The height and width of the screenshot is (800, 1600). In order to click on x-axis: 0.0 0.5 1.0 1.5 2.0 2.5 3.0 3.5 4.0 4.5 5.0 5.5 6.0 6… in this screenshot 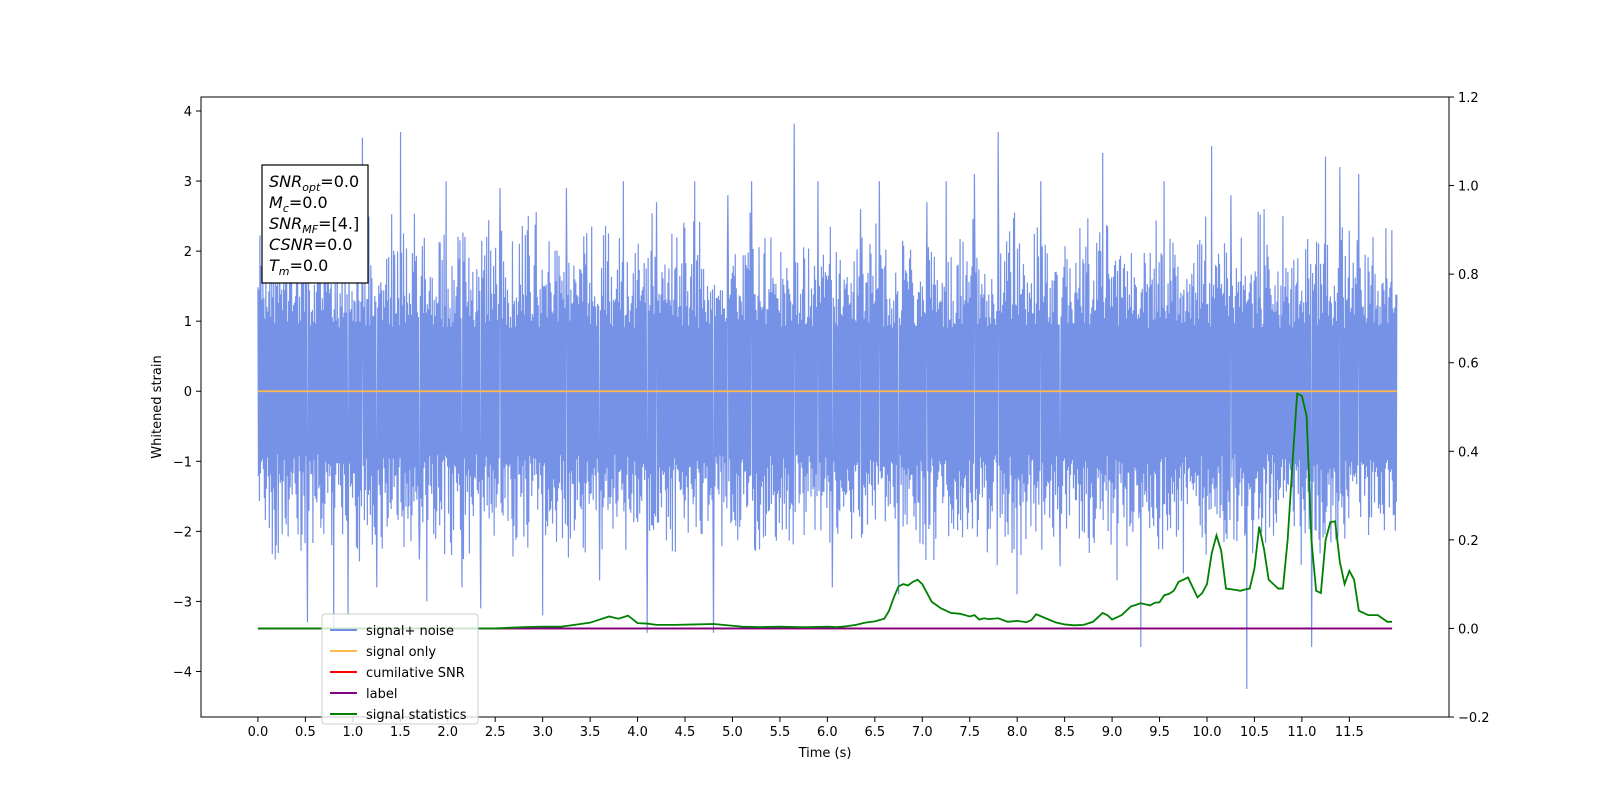, I will do `click(806, 728)`.